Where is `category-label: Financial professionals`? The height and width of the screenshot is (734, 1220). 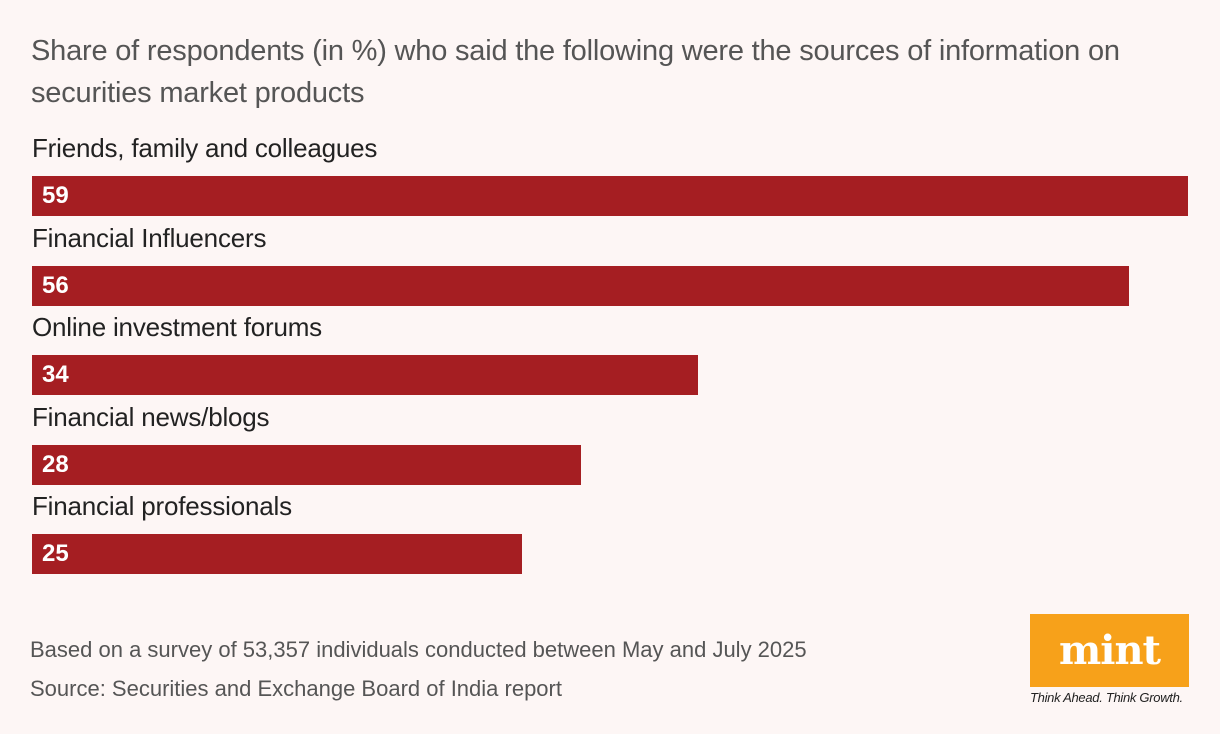 category-label: Financial professionals is located at coordinates (162, 506).